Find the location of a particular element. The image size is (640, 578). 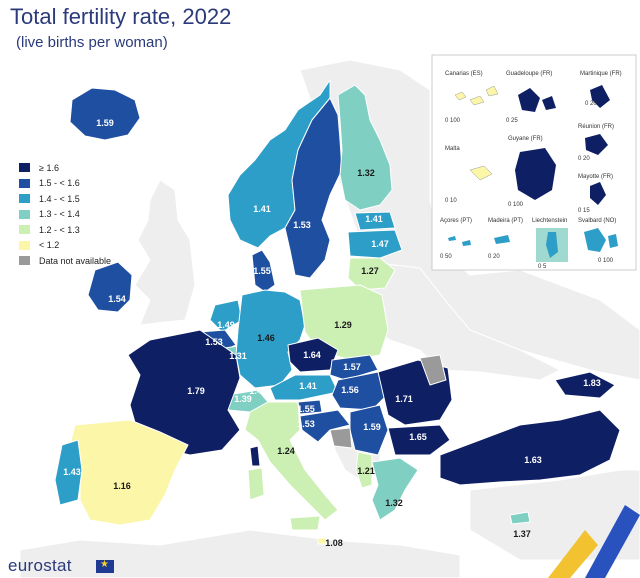

legend-item-1-4-1-5: 1.4 - < 1.5 is located at coordinates (64, 199).